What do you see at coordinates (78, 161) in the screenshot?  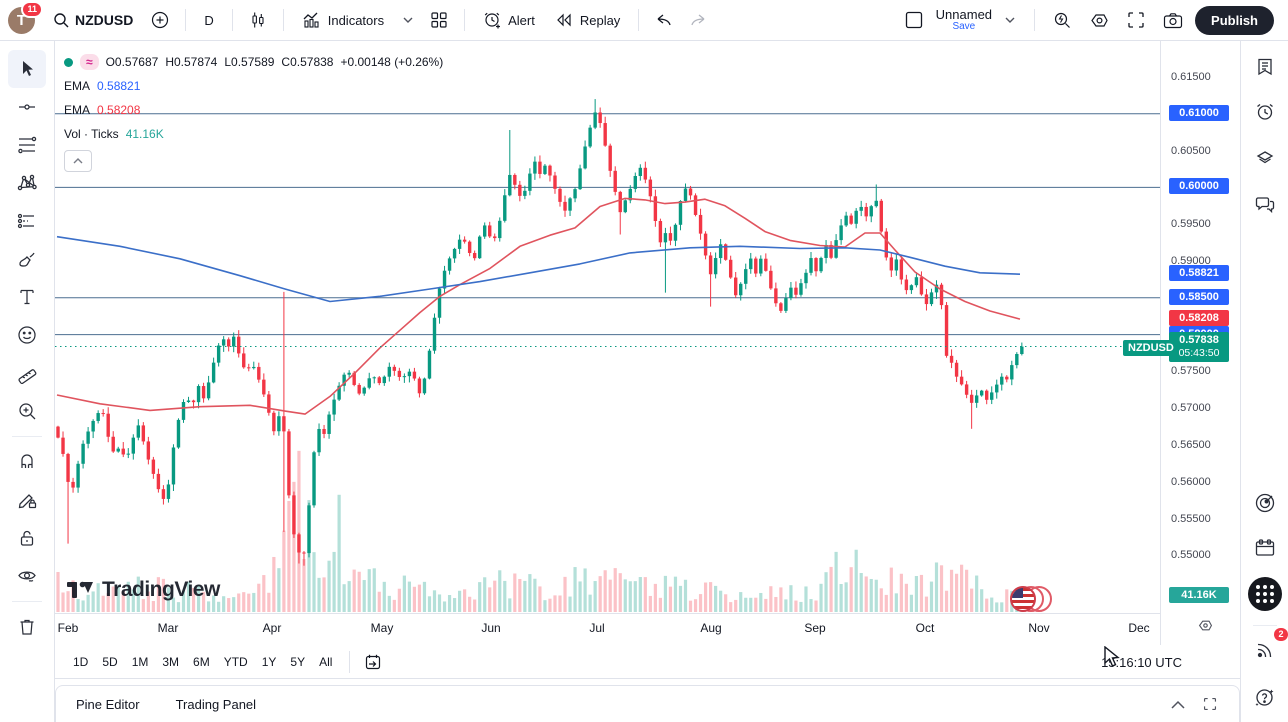 I see `legend-collapse-button` at bounding box center [78, 161].